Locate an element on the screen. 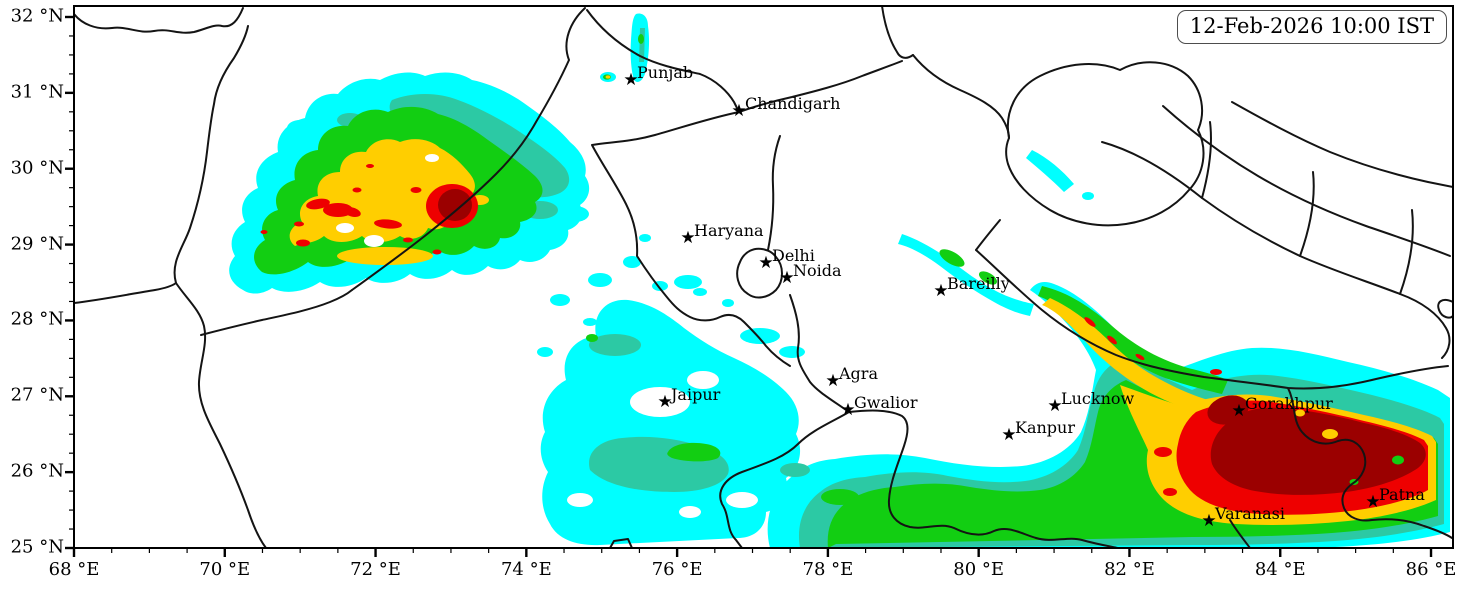 The image size is (1471, 591). boundary-west-north is located at coordinates (211, 154).